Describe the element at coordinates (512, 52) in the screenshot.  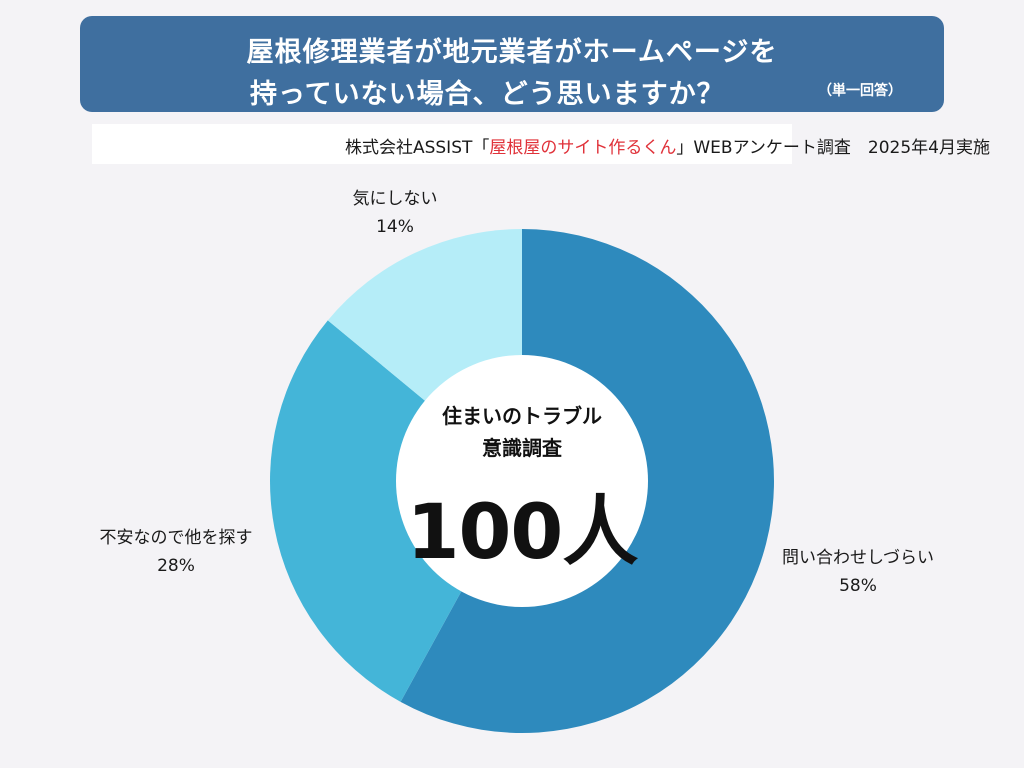
I see `chart-title-line1: 屋根修理業者が地元業者がホームページを` at that location.